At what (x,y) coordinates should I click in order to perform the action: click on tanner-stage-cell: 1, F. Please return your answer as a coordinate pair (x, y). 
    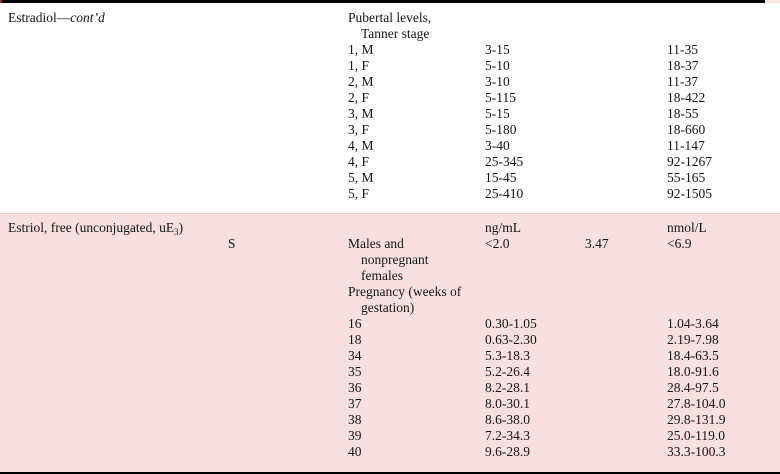
    Looking at the image, I should click on (359, 65).